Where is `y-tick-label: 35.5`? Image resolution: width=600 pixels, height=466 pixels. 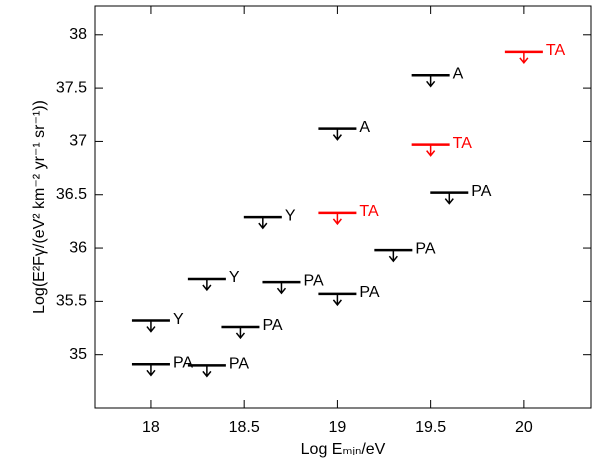
y-tick-label: 35.5 is located at coordinates (71, 301).